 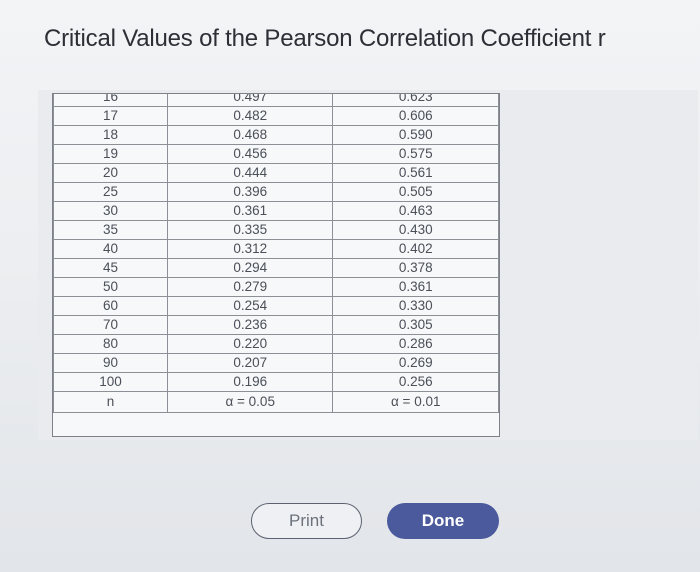 What do you see at coordinates (110, 100) in the screenshot?
I see `cell-n: 16` at bounding box center [110, 100].